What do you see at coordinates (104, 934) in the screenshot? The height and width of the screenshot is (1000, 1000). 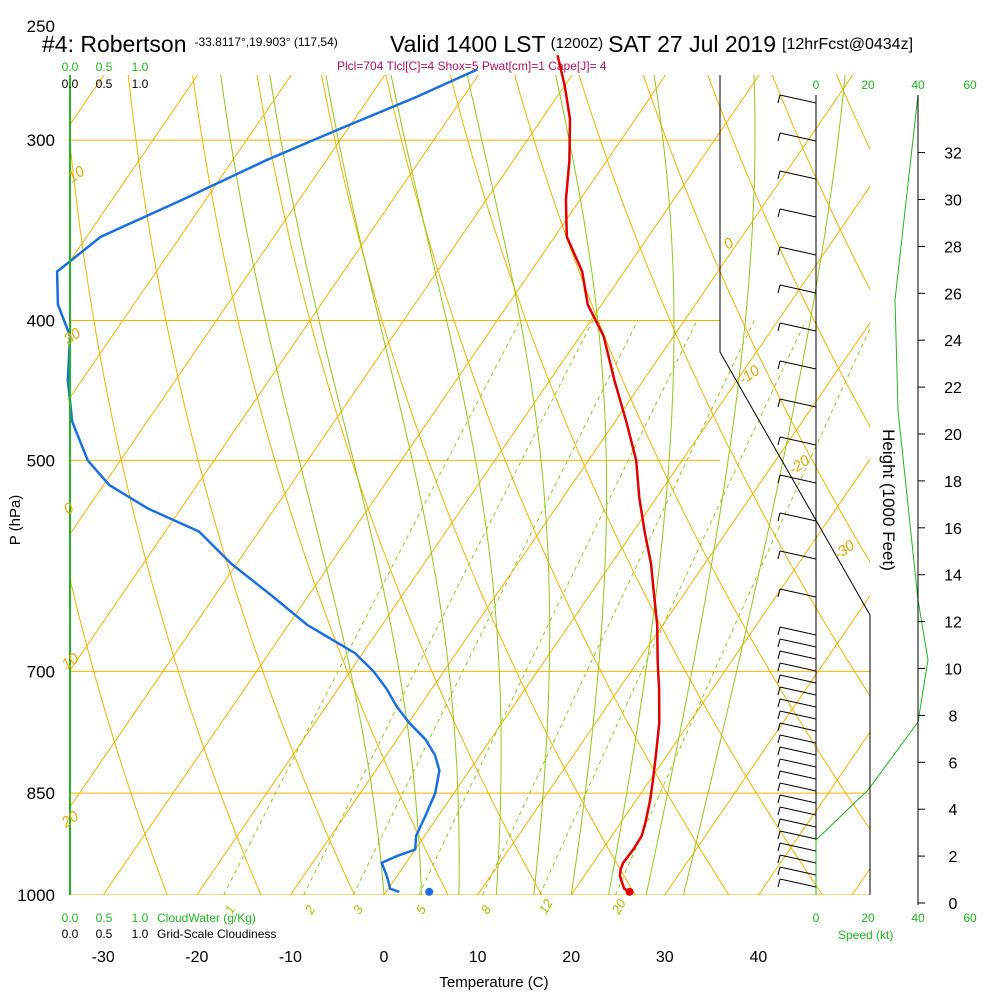 I see `cloudiness-tick-bottom: 0.5` at bounding box center [104, 934].